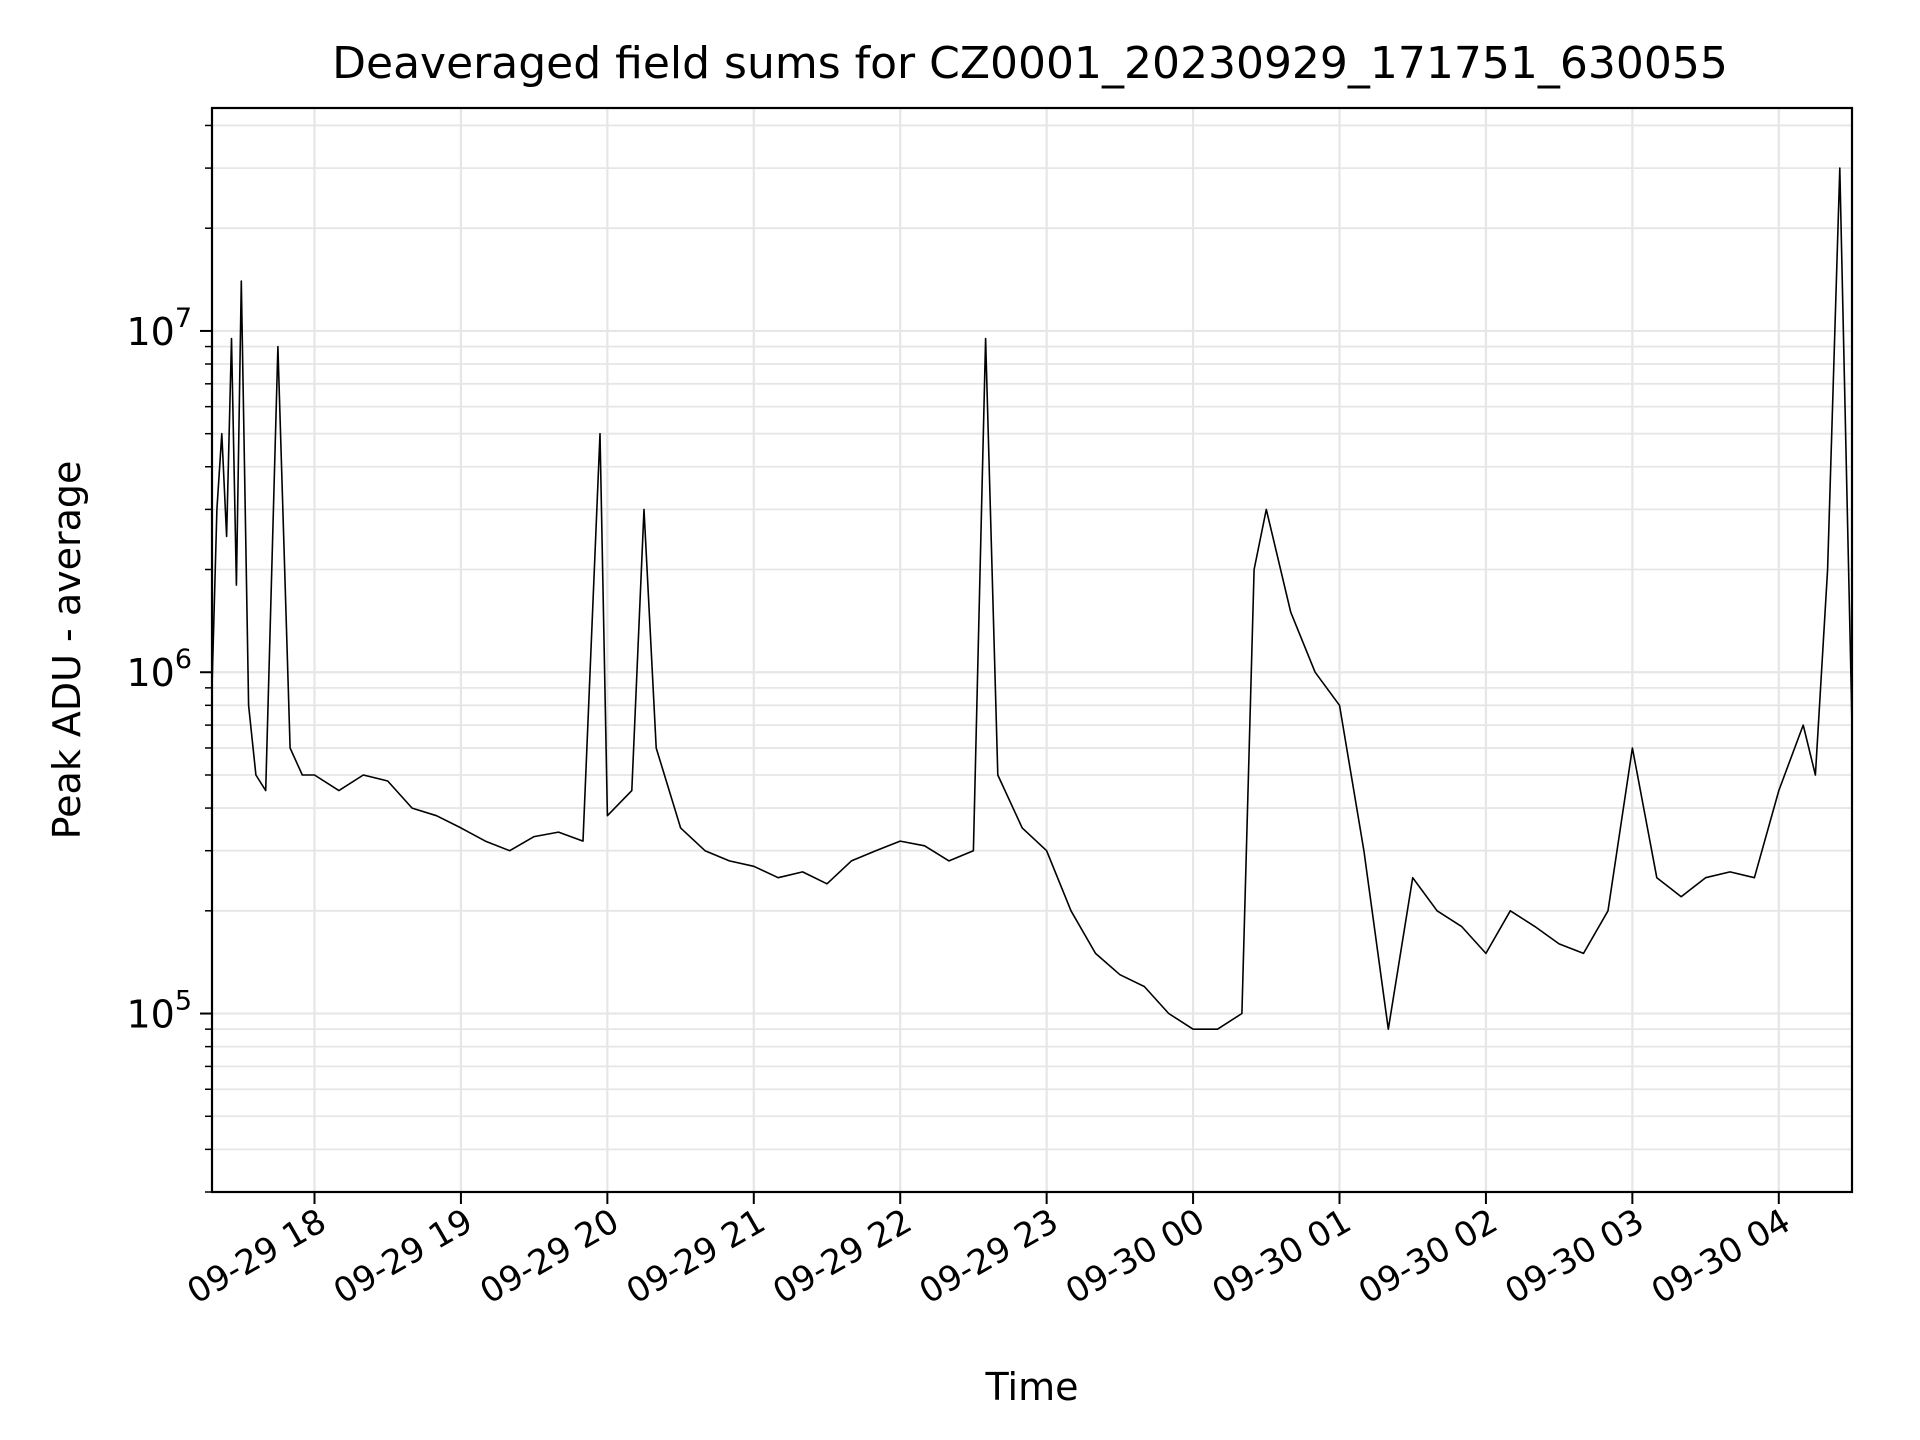 Image resolution: width=1920 pixels, height=1440 pixels. Describe the element at coordinates (159, 1011) in the screenshot. I see `y-tick-label: 10⁵` at that location.